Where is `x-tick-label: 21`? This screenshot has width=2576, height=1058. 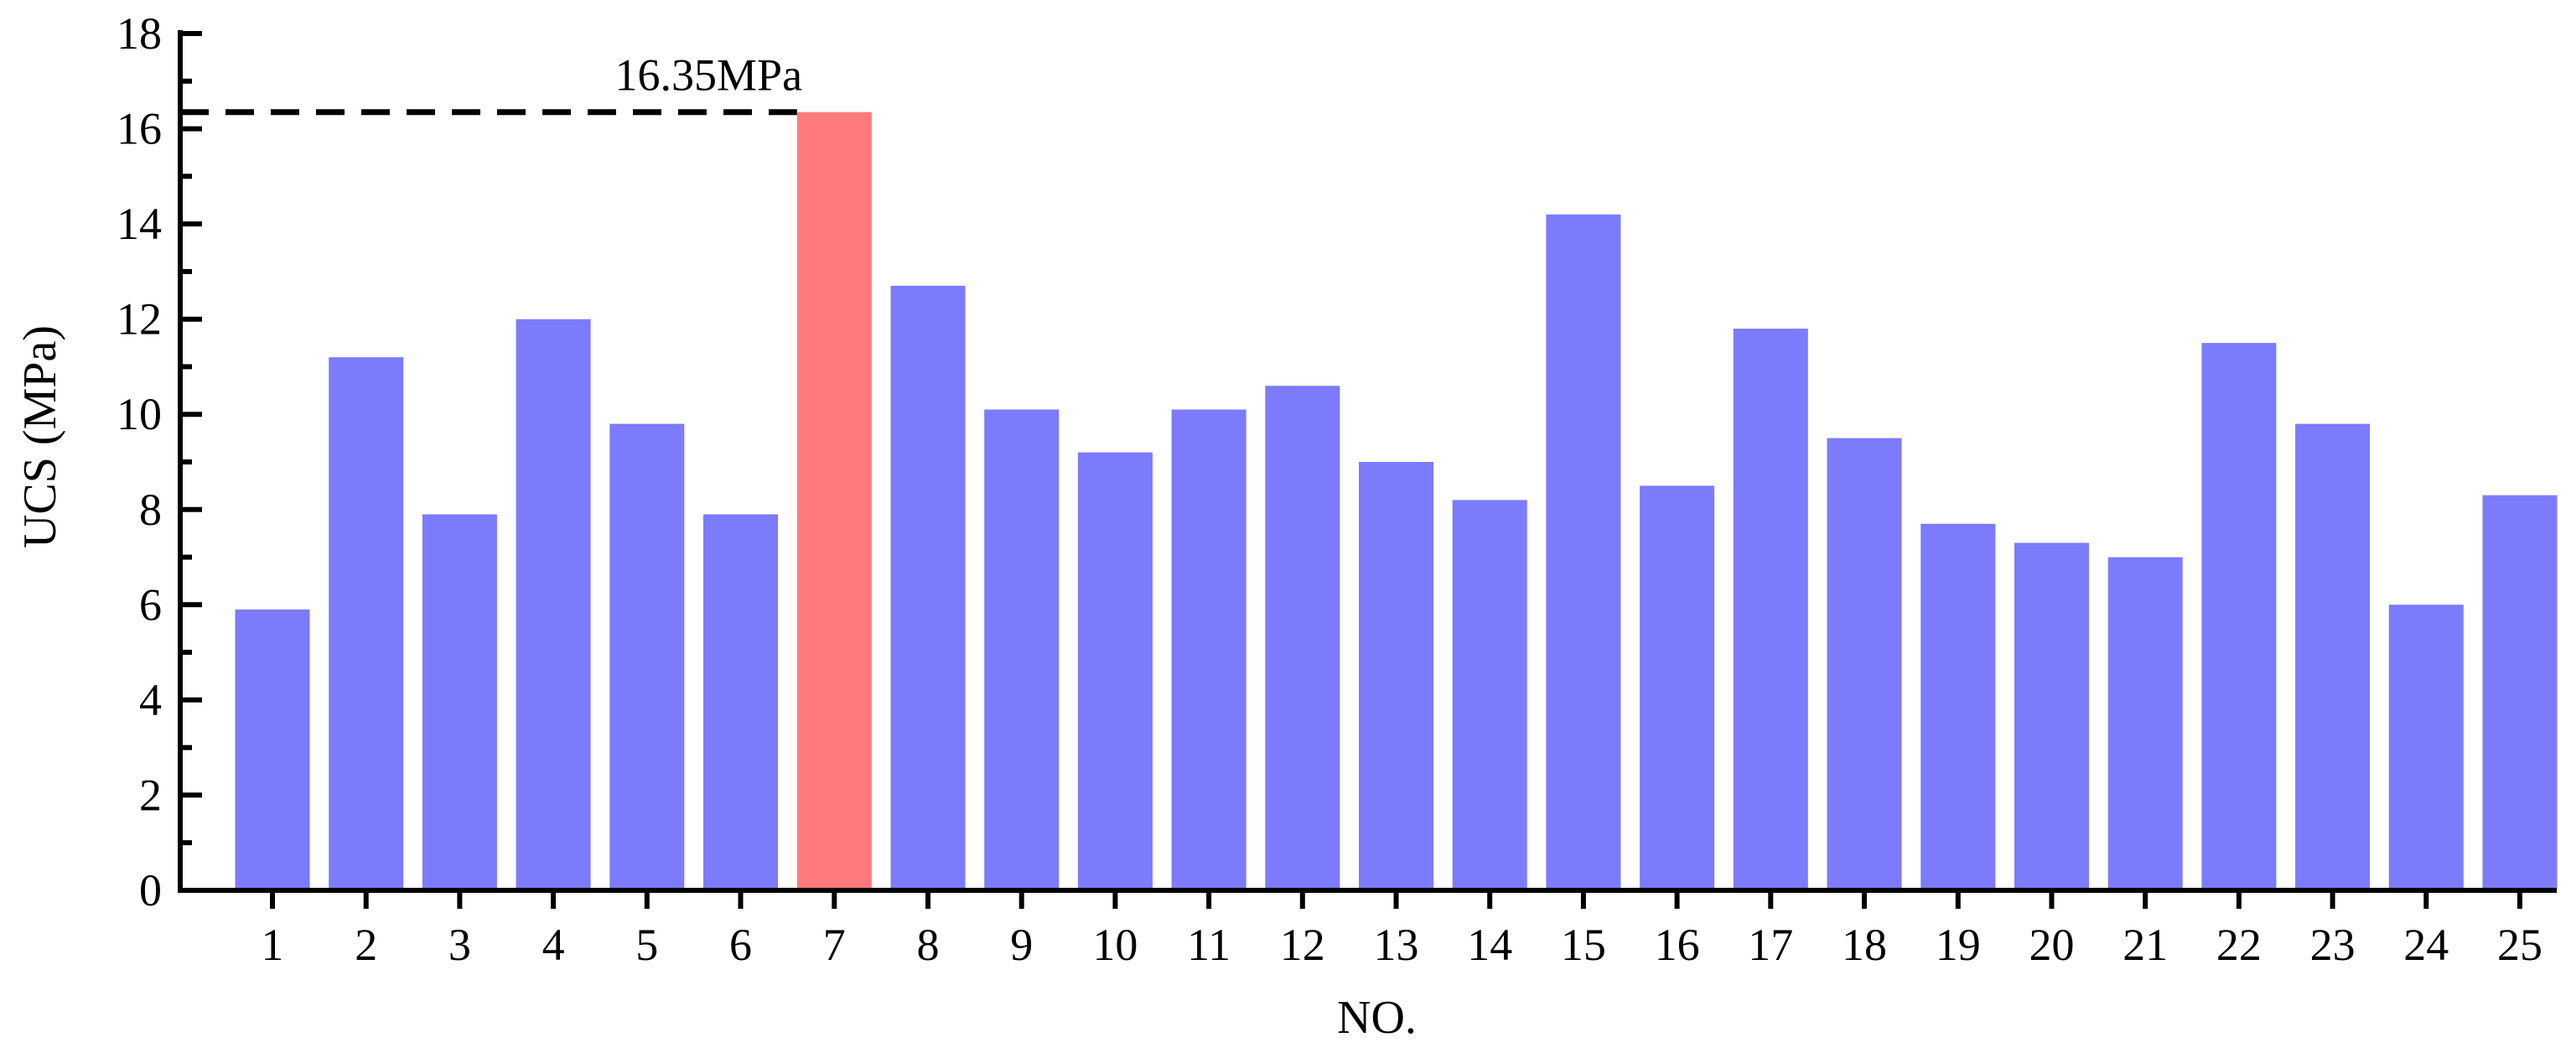 x-tick-label: 21 is located at coordinates (2145, 945).